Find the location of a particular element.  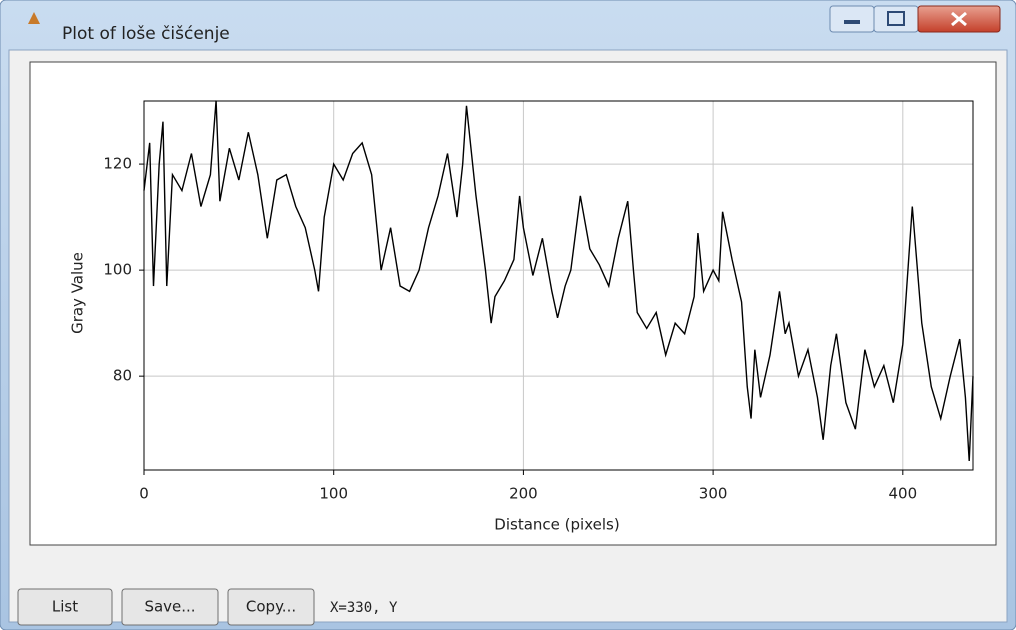

minimize-icon is located at coordinates (852, 22).